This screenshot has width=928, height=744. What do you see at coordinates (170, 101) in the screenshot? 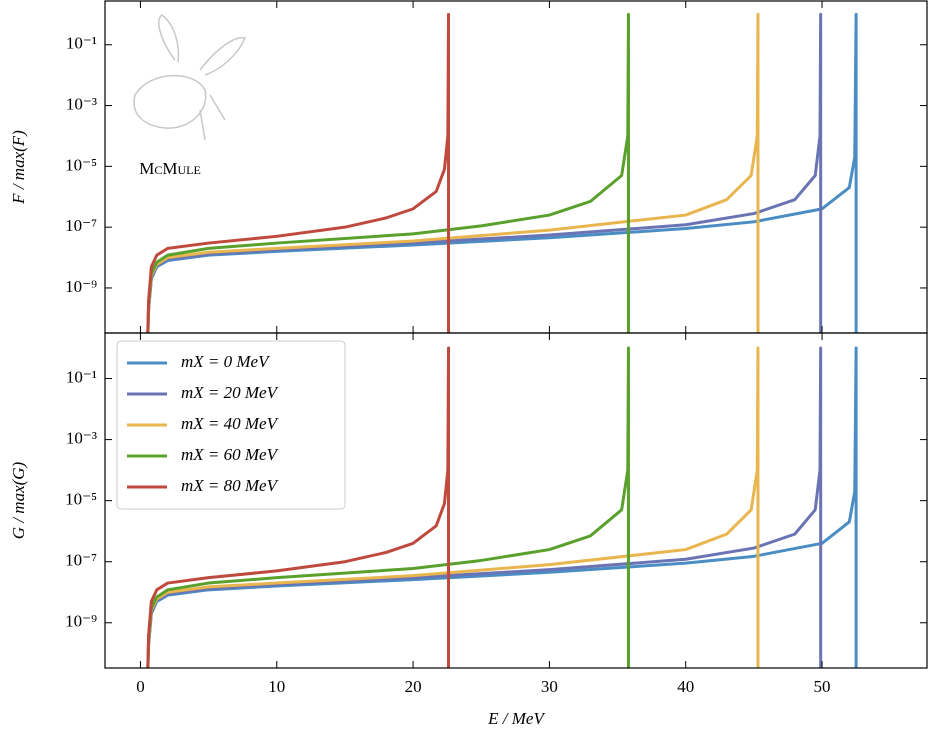
I see `logo-head` at bounding box center [170, 101].